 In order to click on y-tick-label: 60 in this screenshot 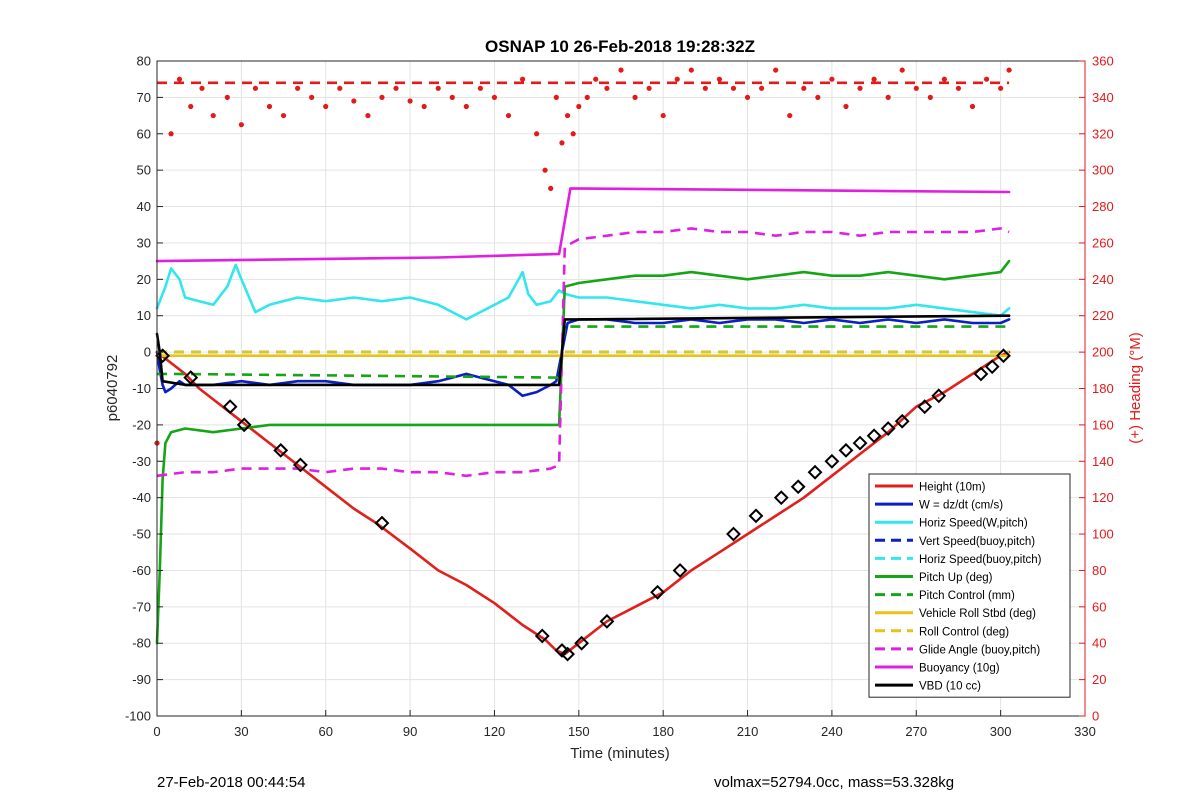, I will do `click(144, 133)`.